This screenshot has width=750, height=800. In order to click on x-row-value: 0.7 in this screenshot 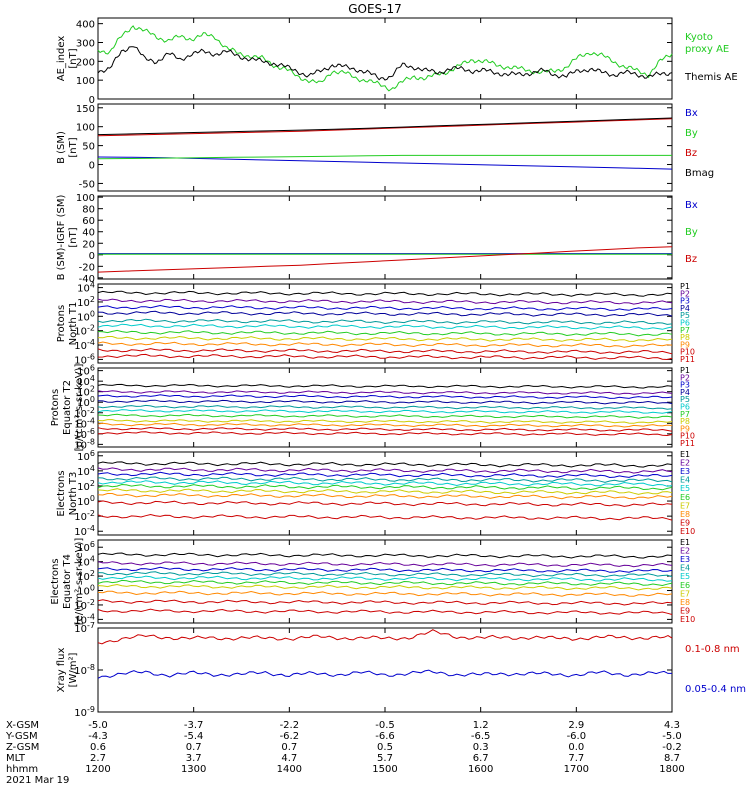, I will do `click(194, 747)`.